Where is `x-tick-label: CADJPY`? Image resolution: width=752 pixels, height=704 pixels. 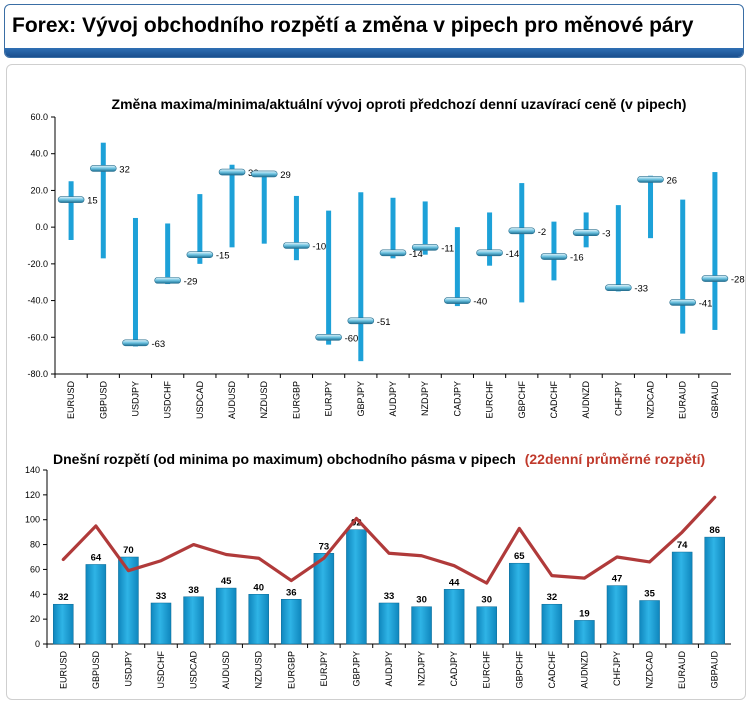
x-tick-label: CADJPY is located at coordinates (454, 669).